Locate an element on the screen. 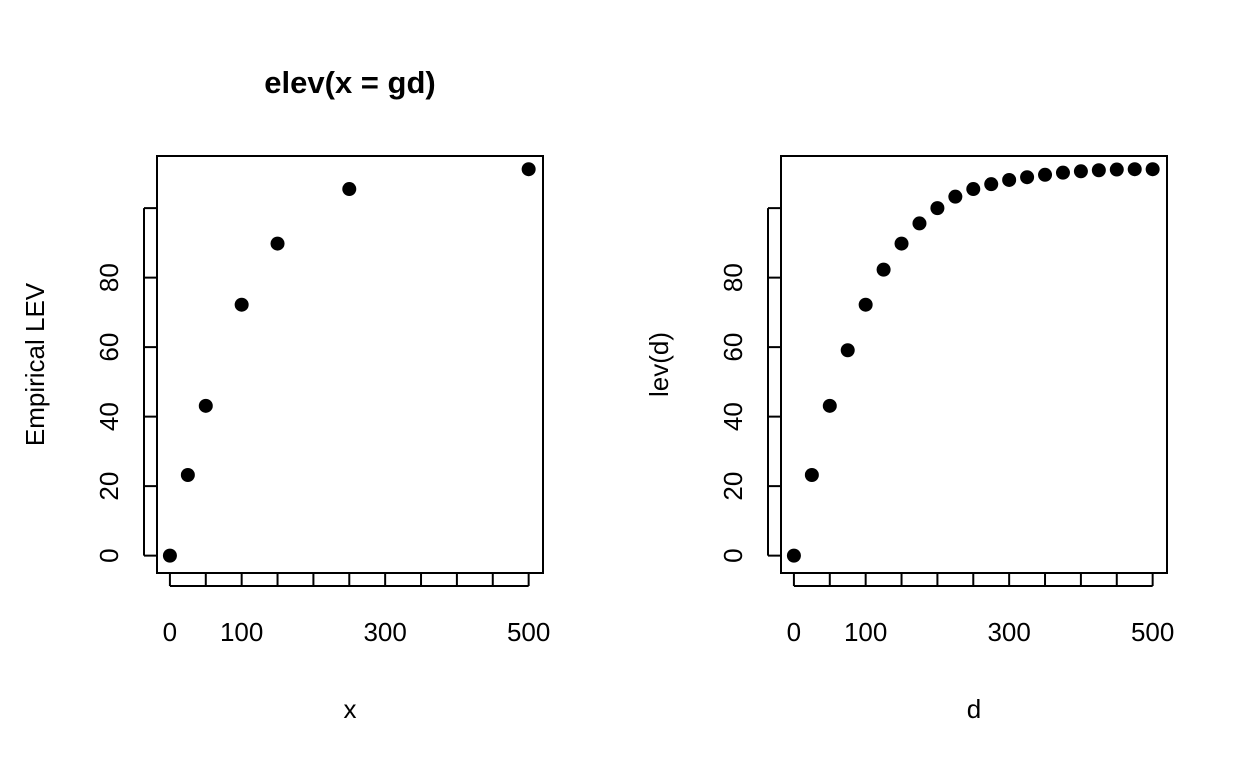  x-axis-label: x is located at coordinates (350, 709).